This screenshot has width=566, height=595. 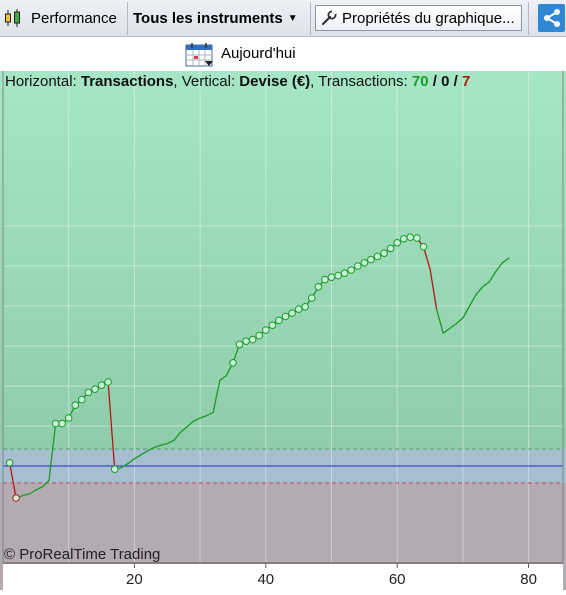 What do you see at coordinates (208, 18) in the screenshot?
I see `instruments-label: Tous les instruments` at bounding box center [208, 18].